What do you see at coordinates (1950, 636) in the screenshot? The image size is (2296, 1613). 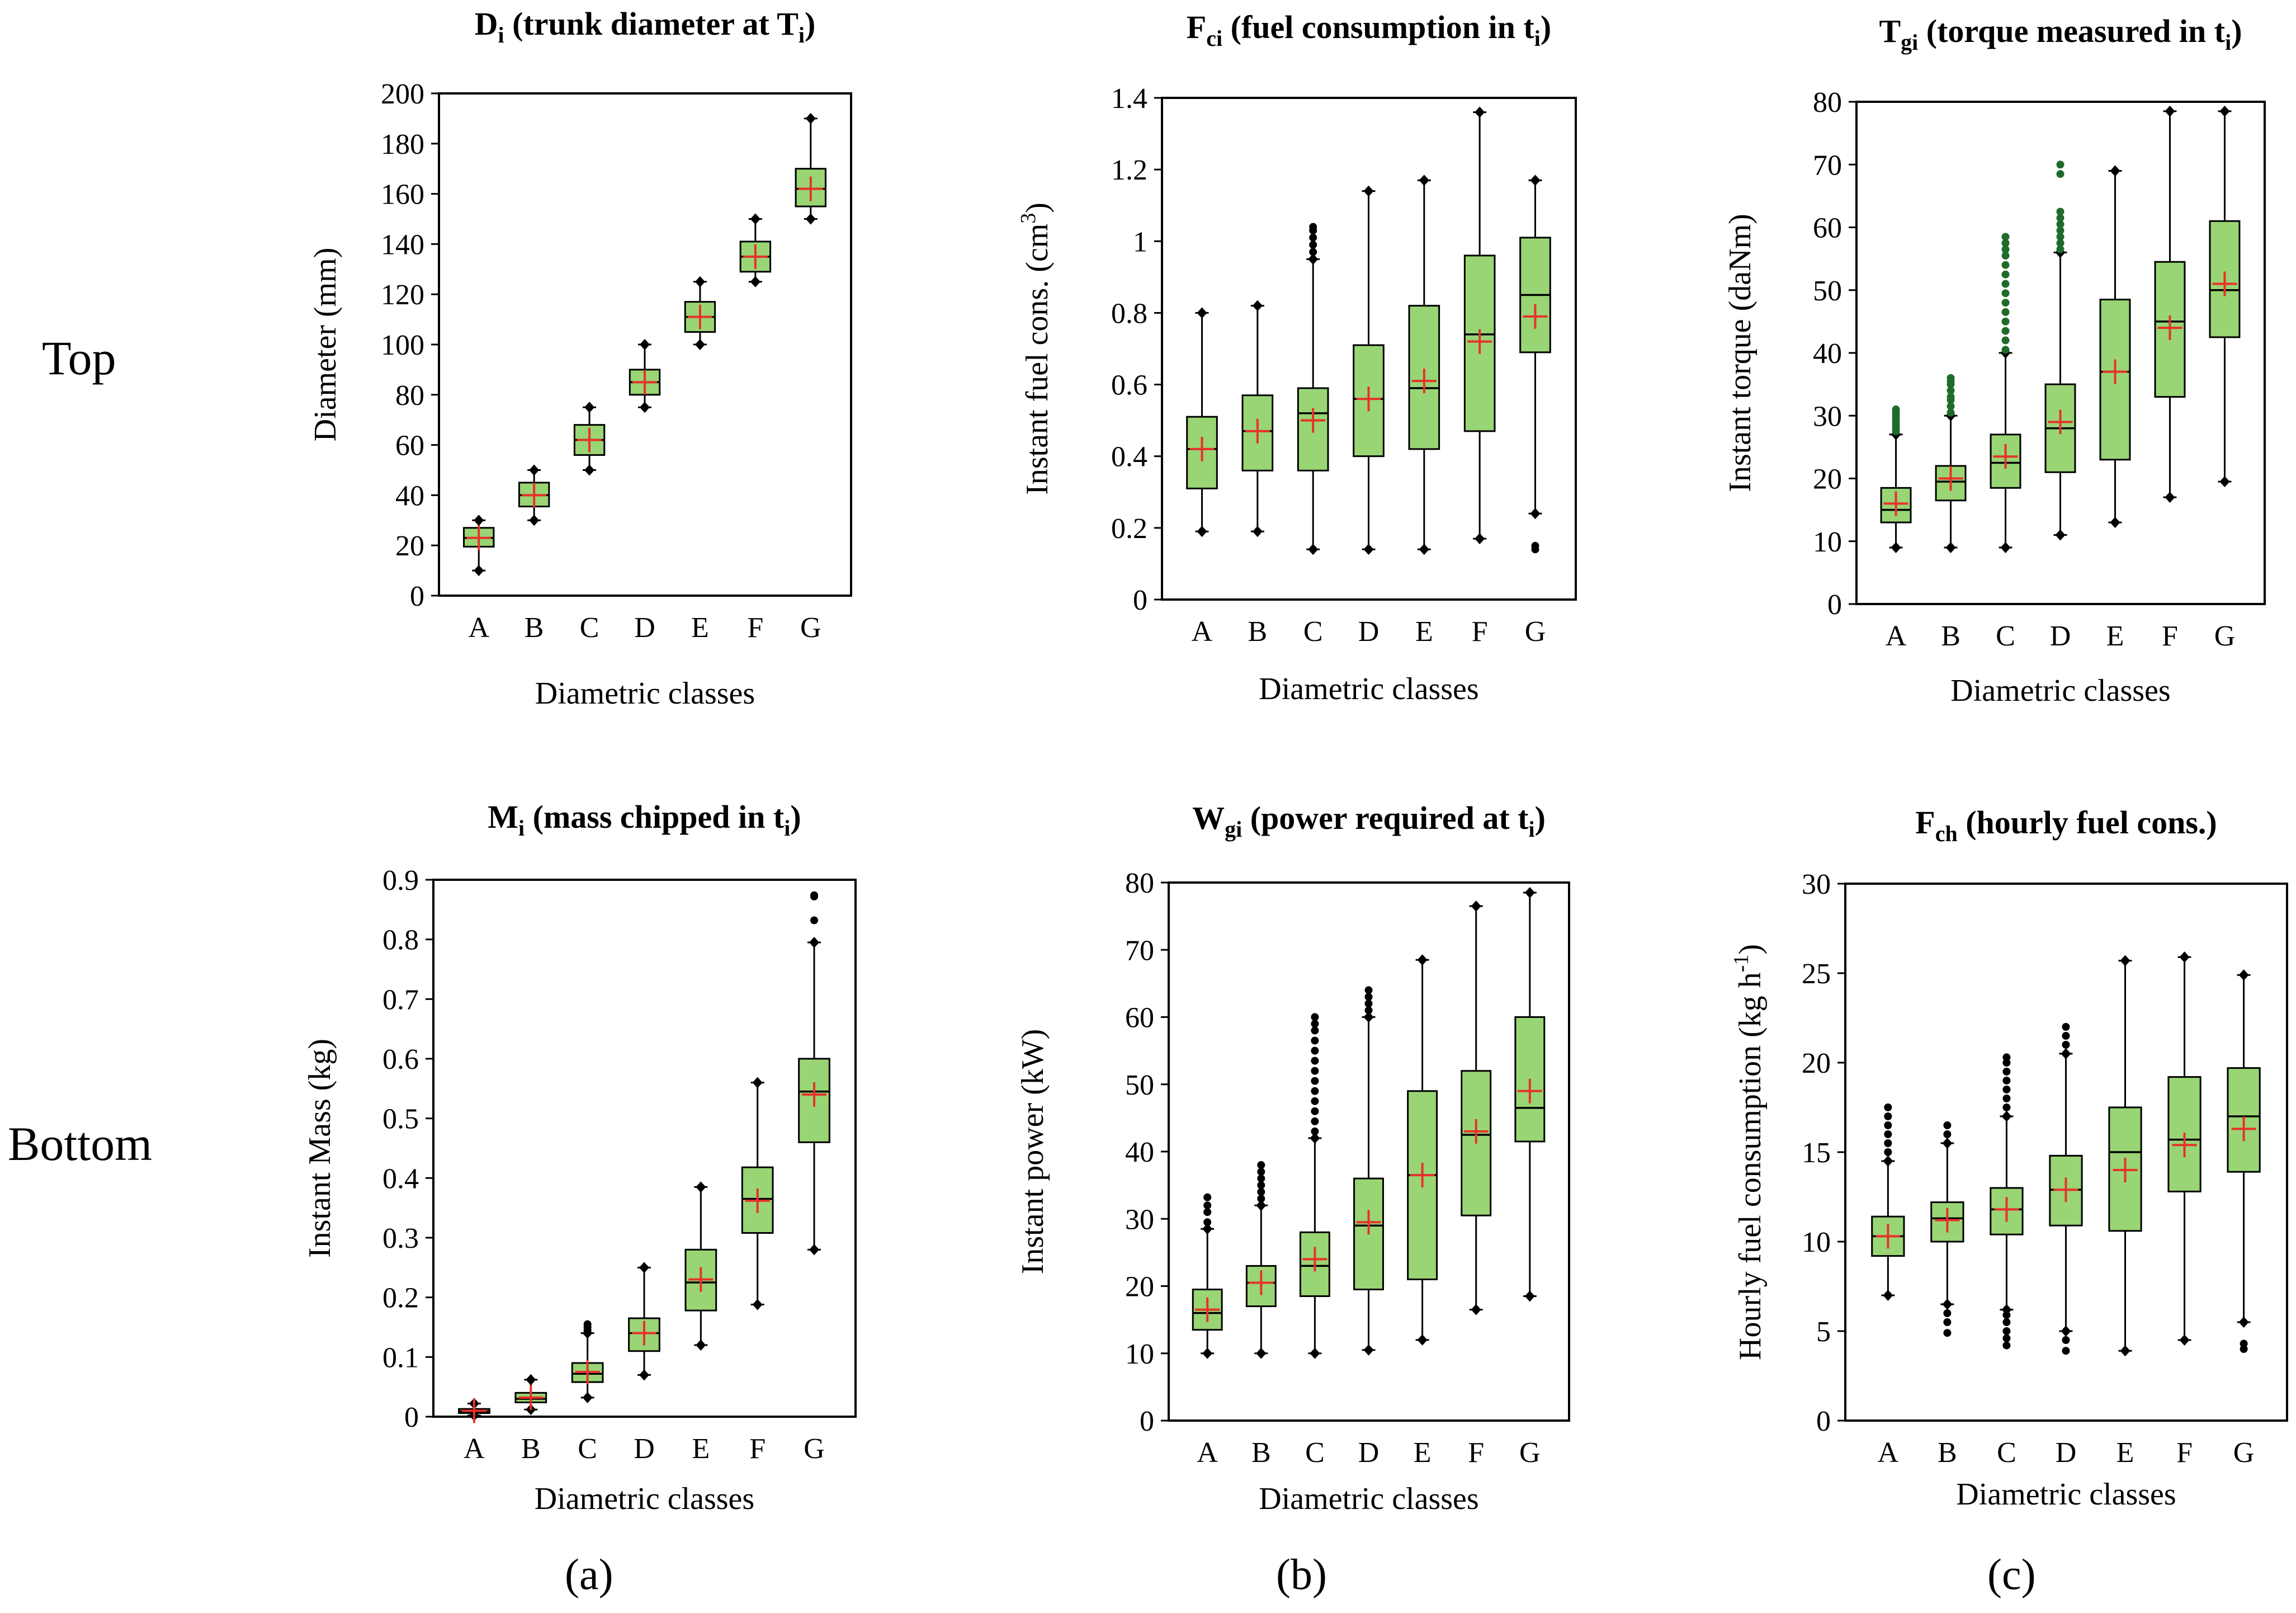 I see `x-tick-label: B` at bounding box center [1950, 636].